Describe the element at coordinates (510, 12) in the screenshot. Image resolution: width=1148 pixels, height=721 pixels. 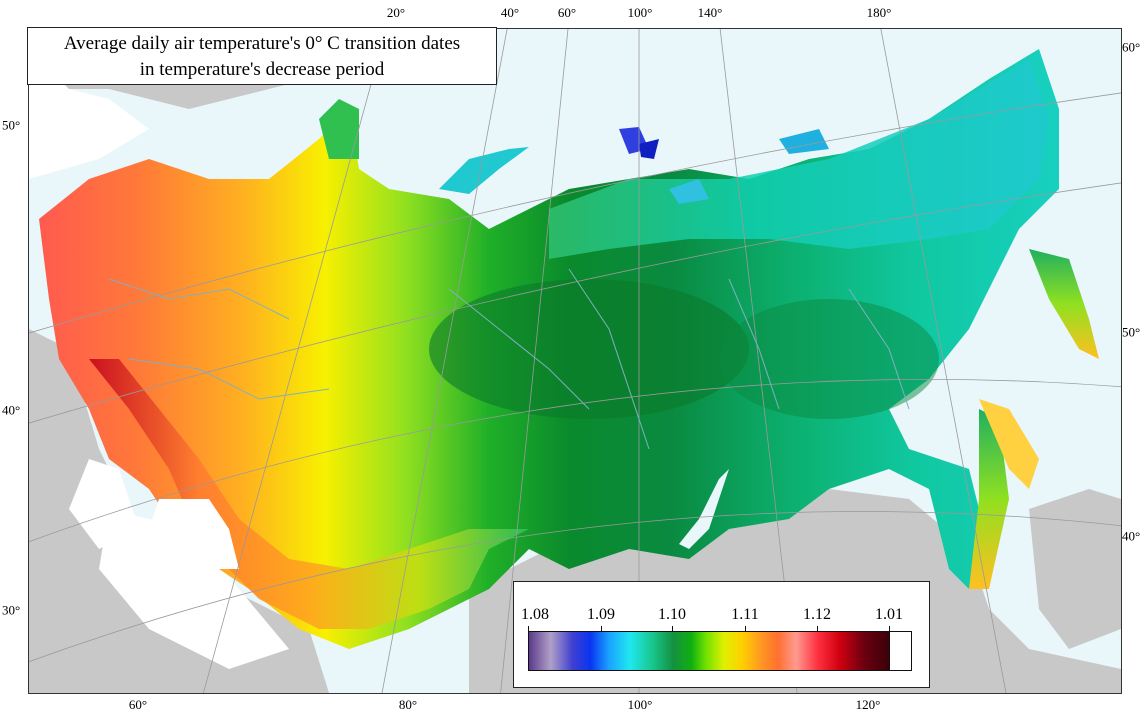
I see `top-longitude-label: 40°` at that location.